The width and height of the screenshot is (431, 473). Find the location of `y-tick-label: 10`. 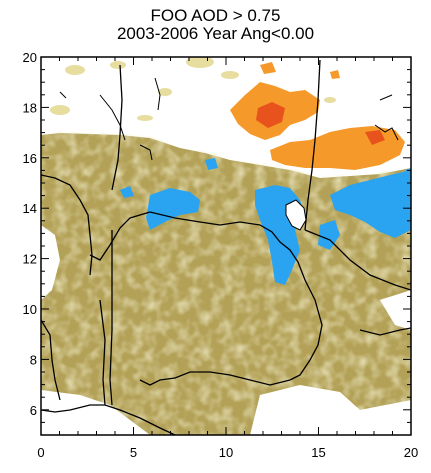

y-tick-label: 10 is located at coordinates (30, 309).